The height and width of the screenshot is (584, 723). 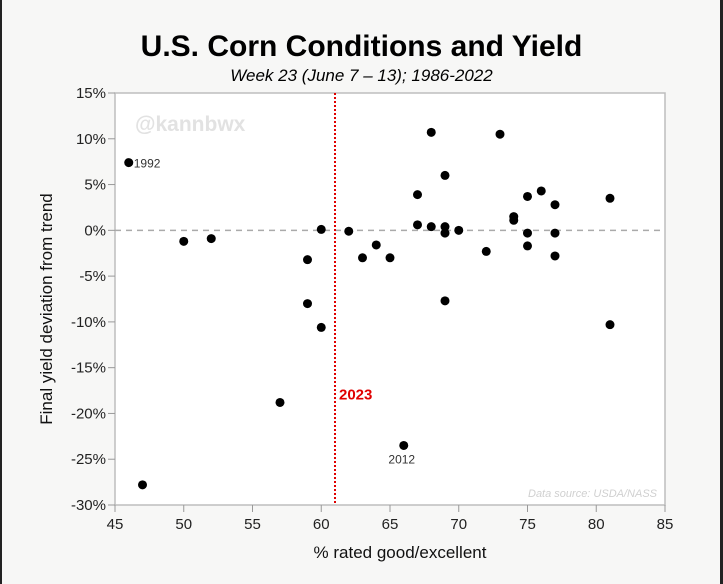 What do you see at coordinates (593, 494) in the screenshot?
I see `source-note: Data source: USDA/NASS` at bounding box center [593, 494].